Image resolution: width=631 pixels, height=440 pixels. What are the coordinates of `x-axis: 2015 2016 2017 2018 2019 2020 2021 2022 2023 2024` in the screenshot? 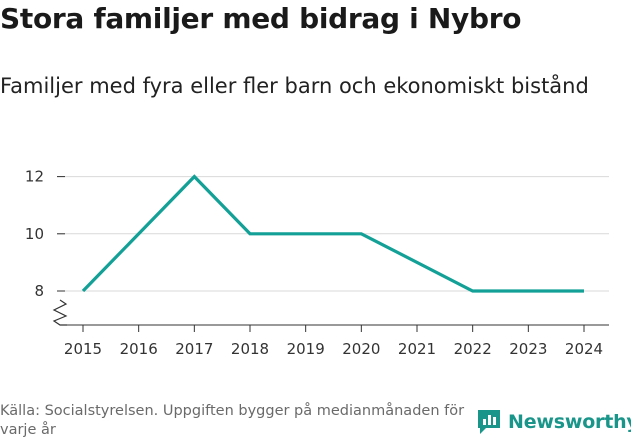 It's located at (330, 328).